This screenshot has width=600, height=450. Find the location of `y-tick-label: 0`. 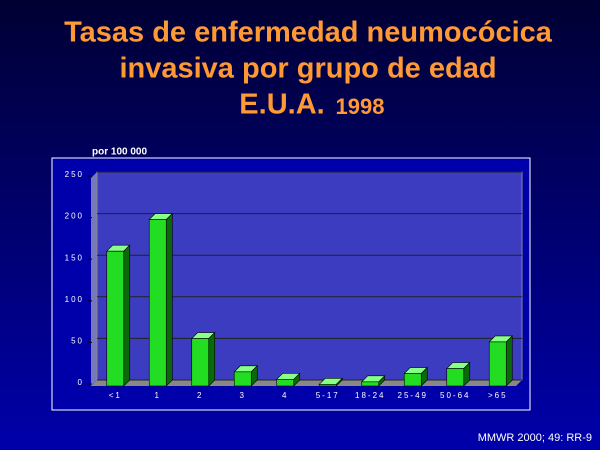

y-tick-label: 0 is located at coordinates (81, 382).